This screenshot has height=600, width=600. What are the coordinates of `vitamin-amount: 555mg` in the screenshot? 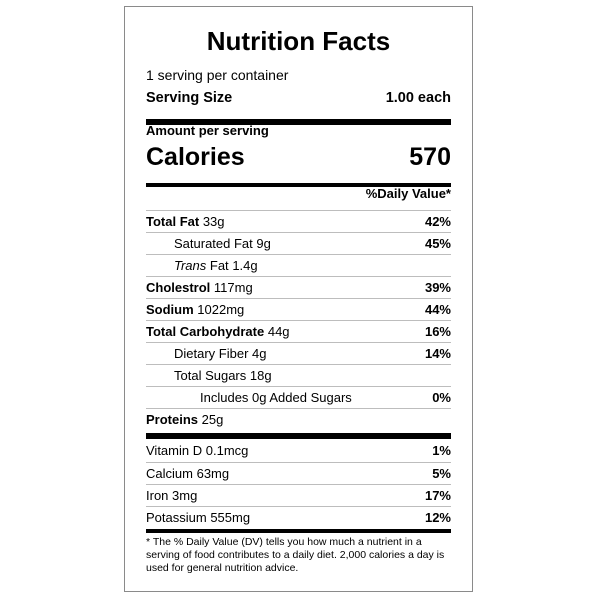 It's located at (230, 517).